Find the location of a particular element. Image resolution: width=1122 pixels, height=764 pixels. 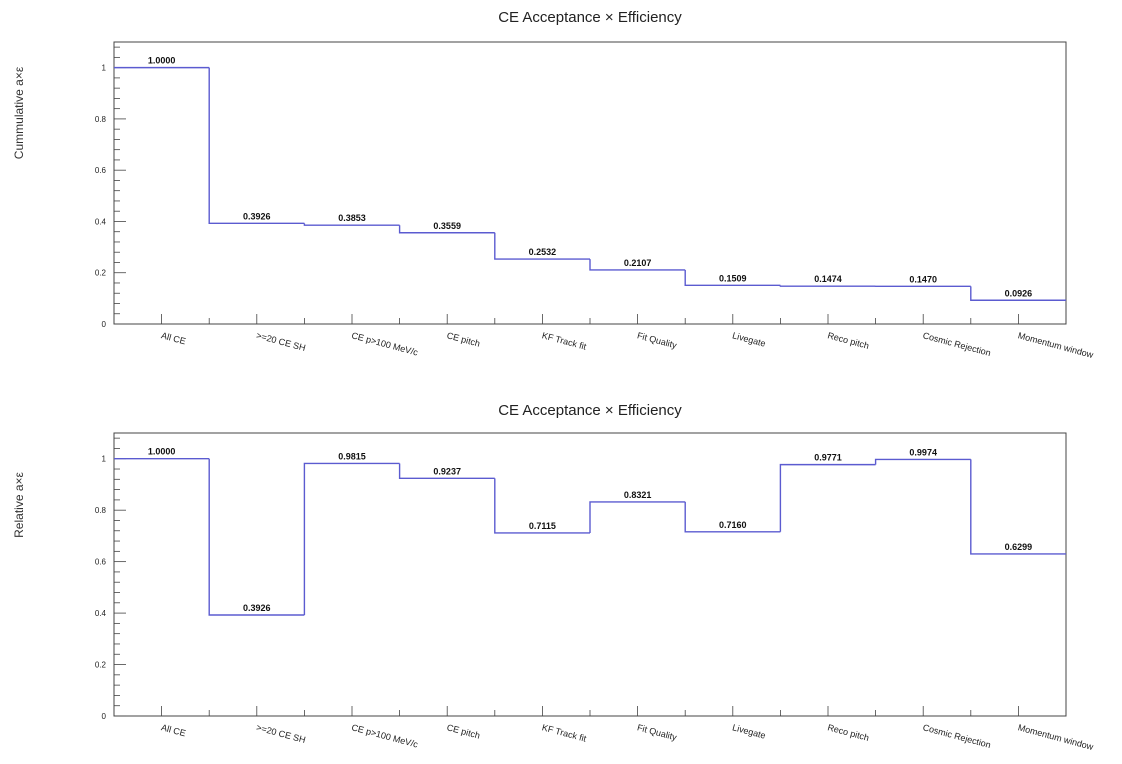

bin-value-label: 0.9974 is located at coordinates (923, 452).